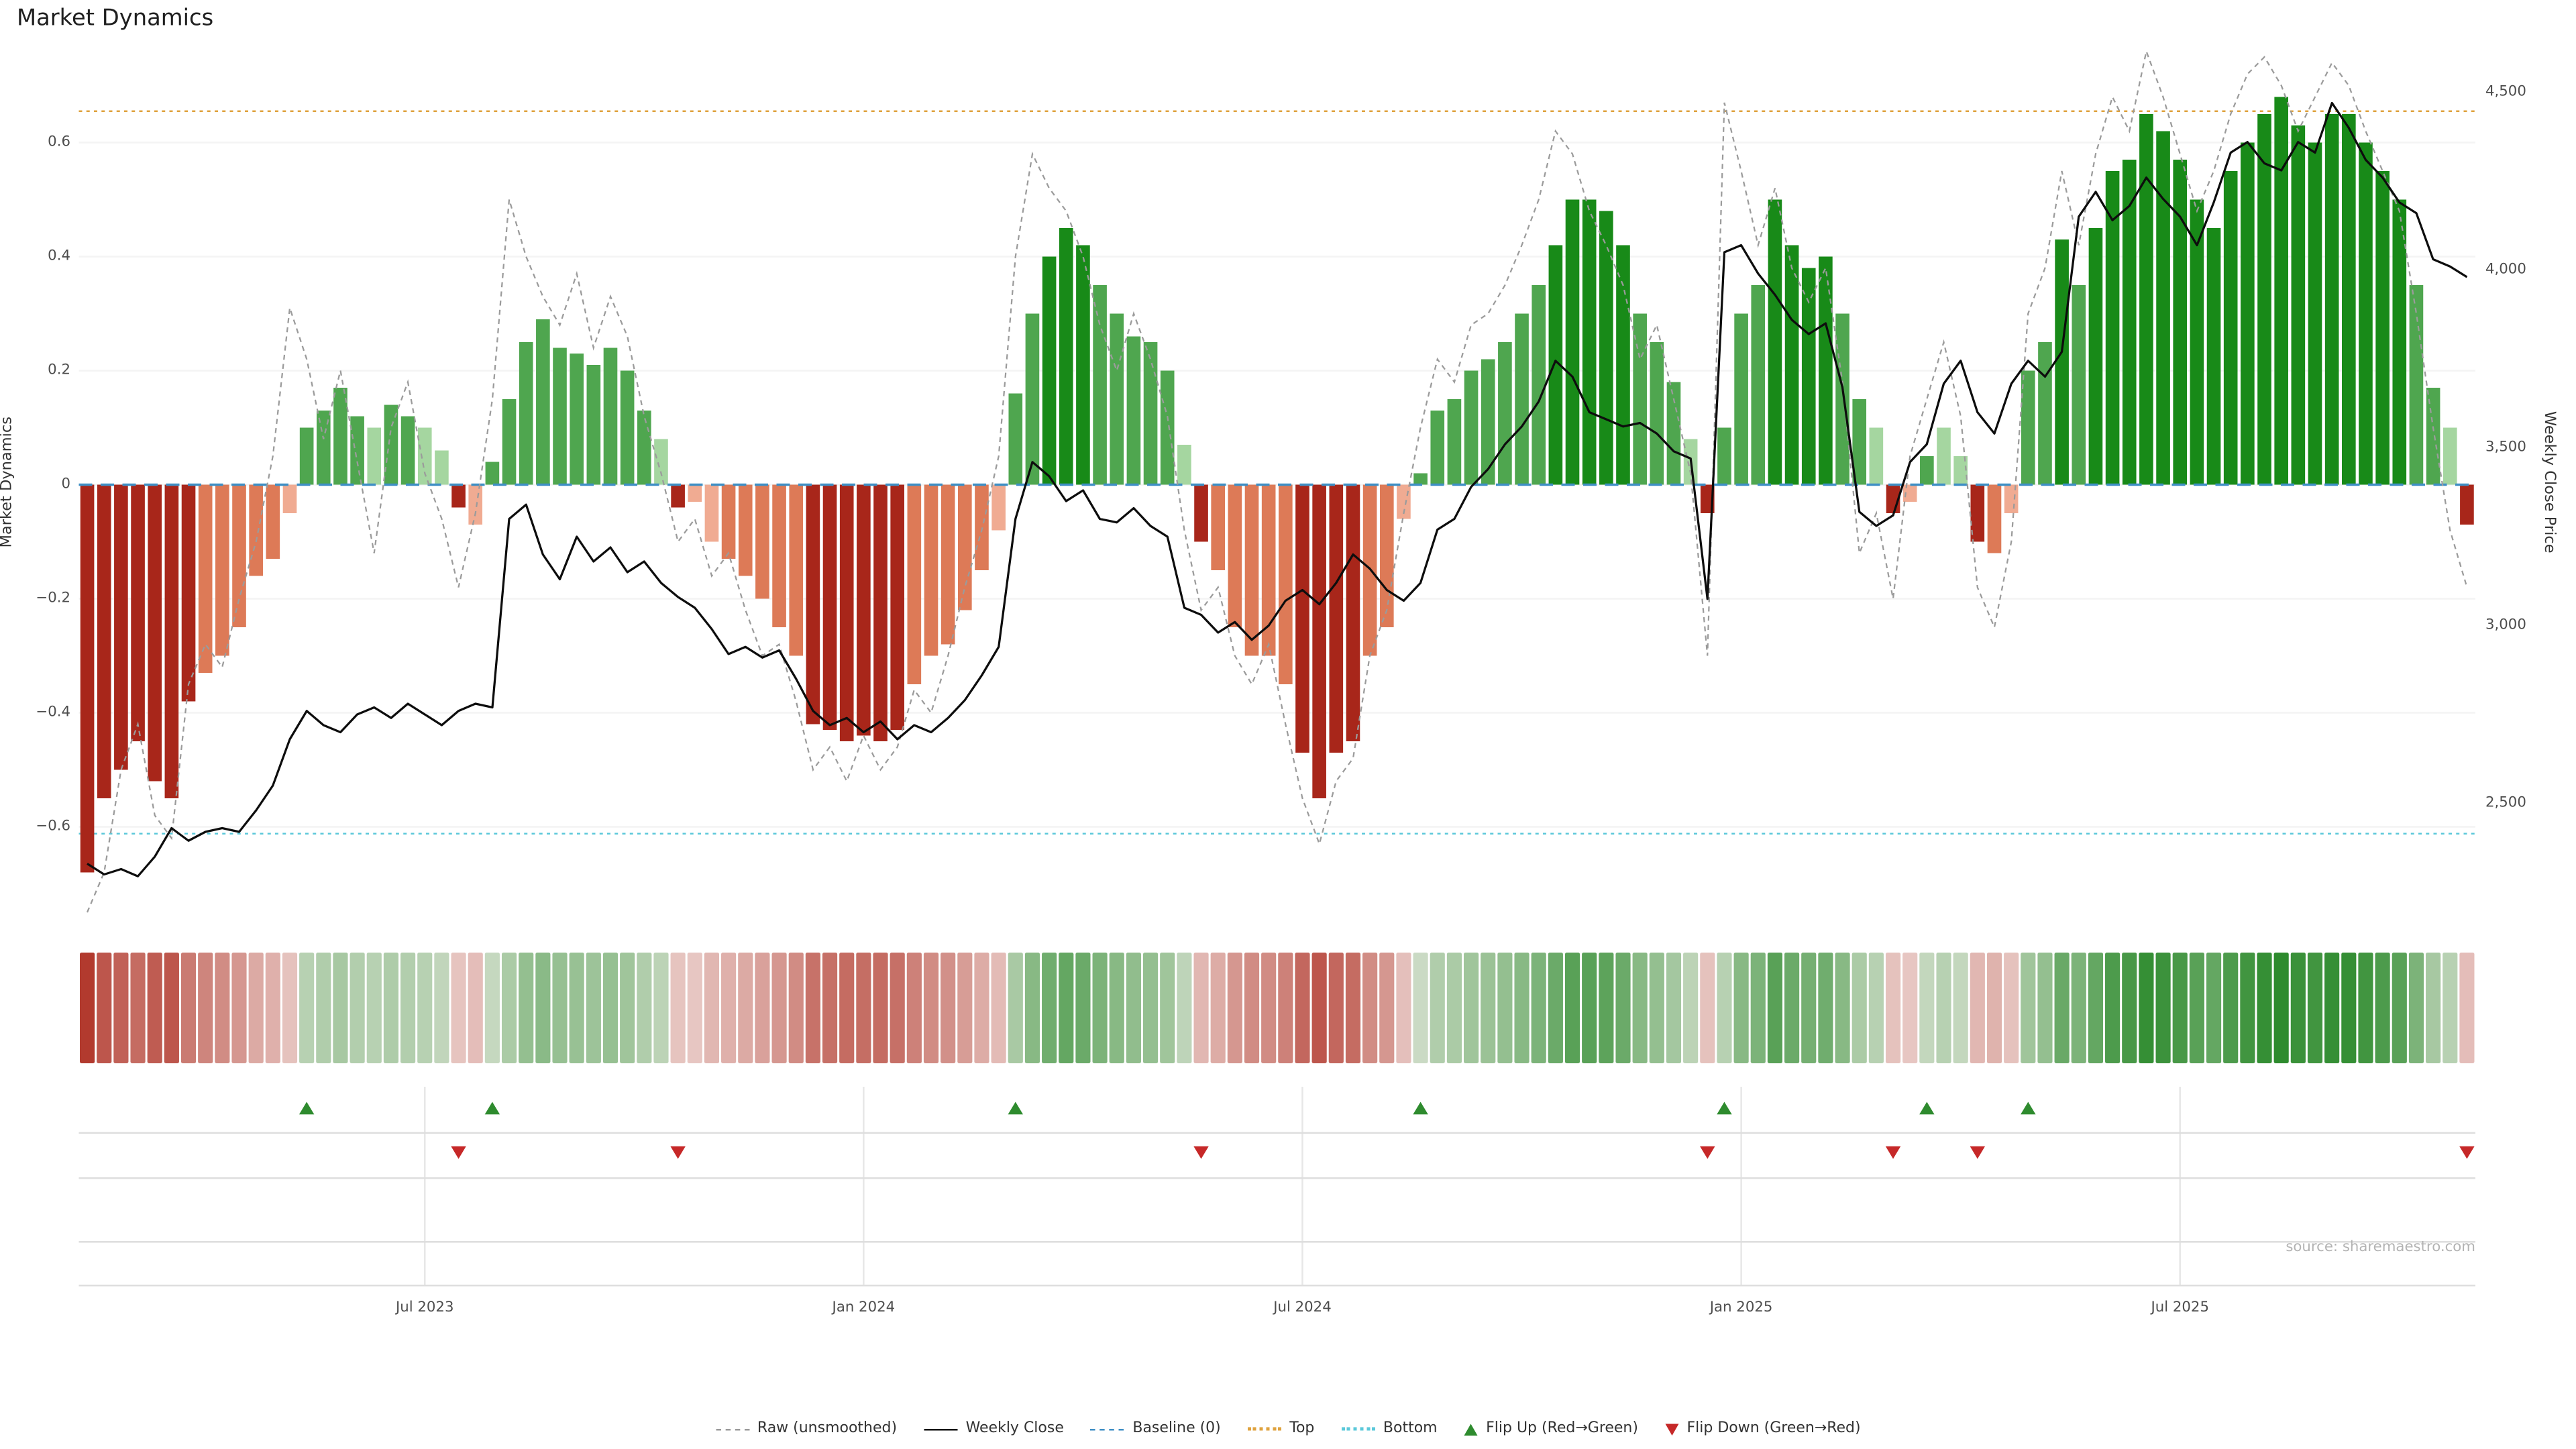 The image size is (2576, 1449). Describe the element at coordinates (1277, 1008) in the screenshot. I see `heatmap-strip` at that location.